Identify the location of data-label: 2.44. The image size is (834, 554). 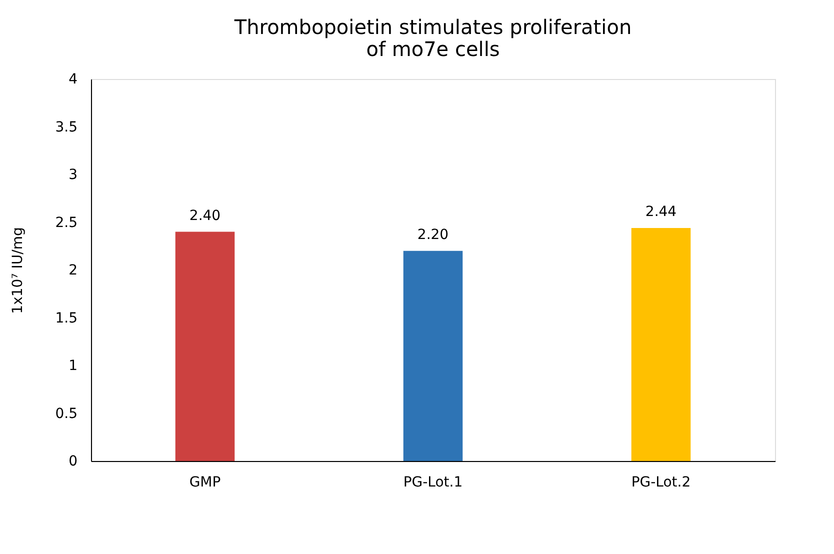
(661, 212).